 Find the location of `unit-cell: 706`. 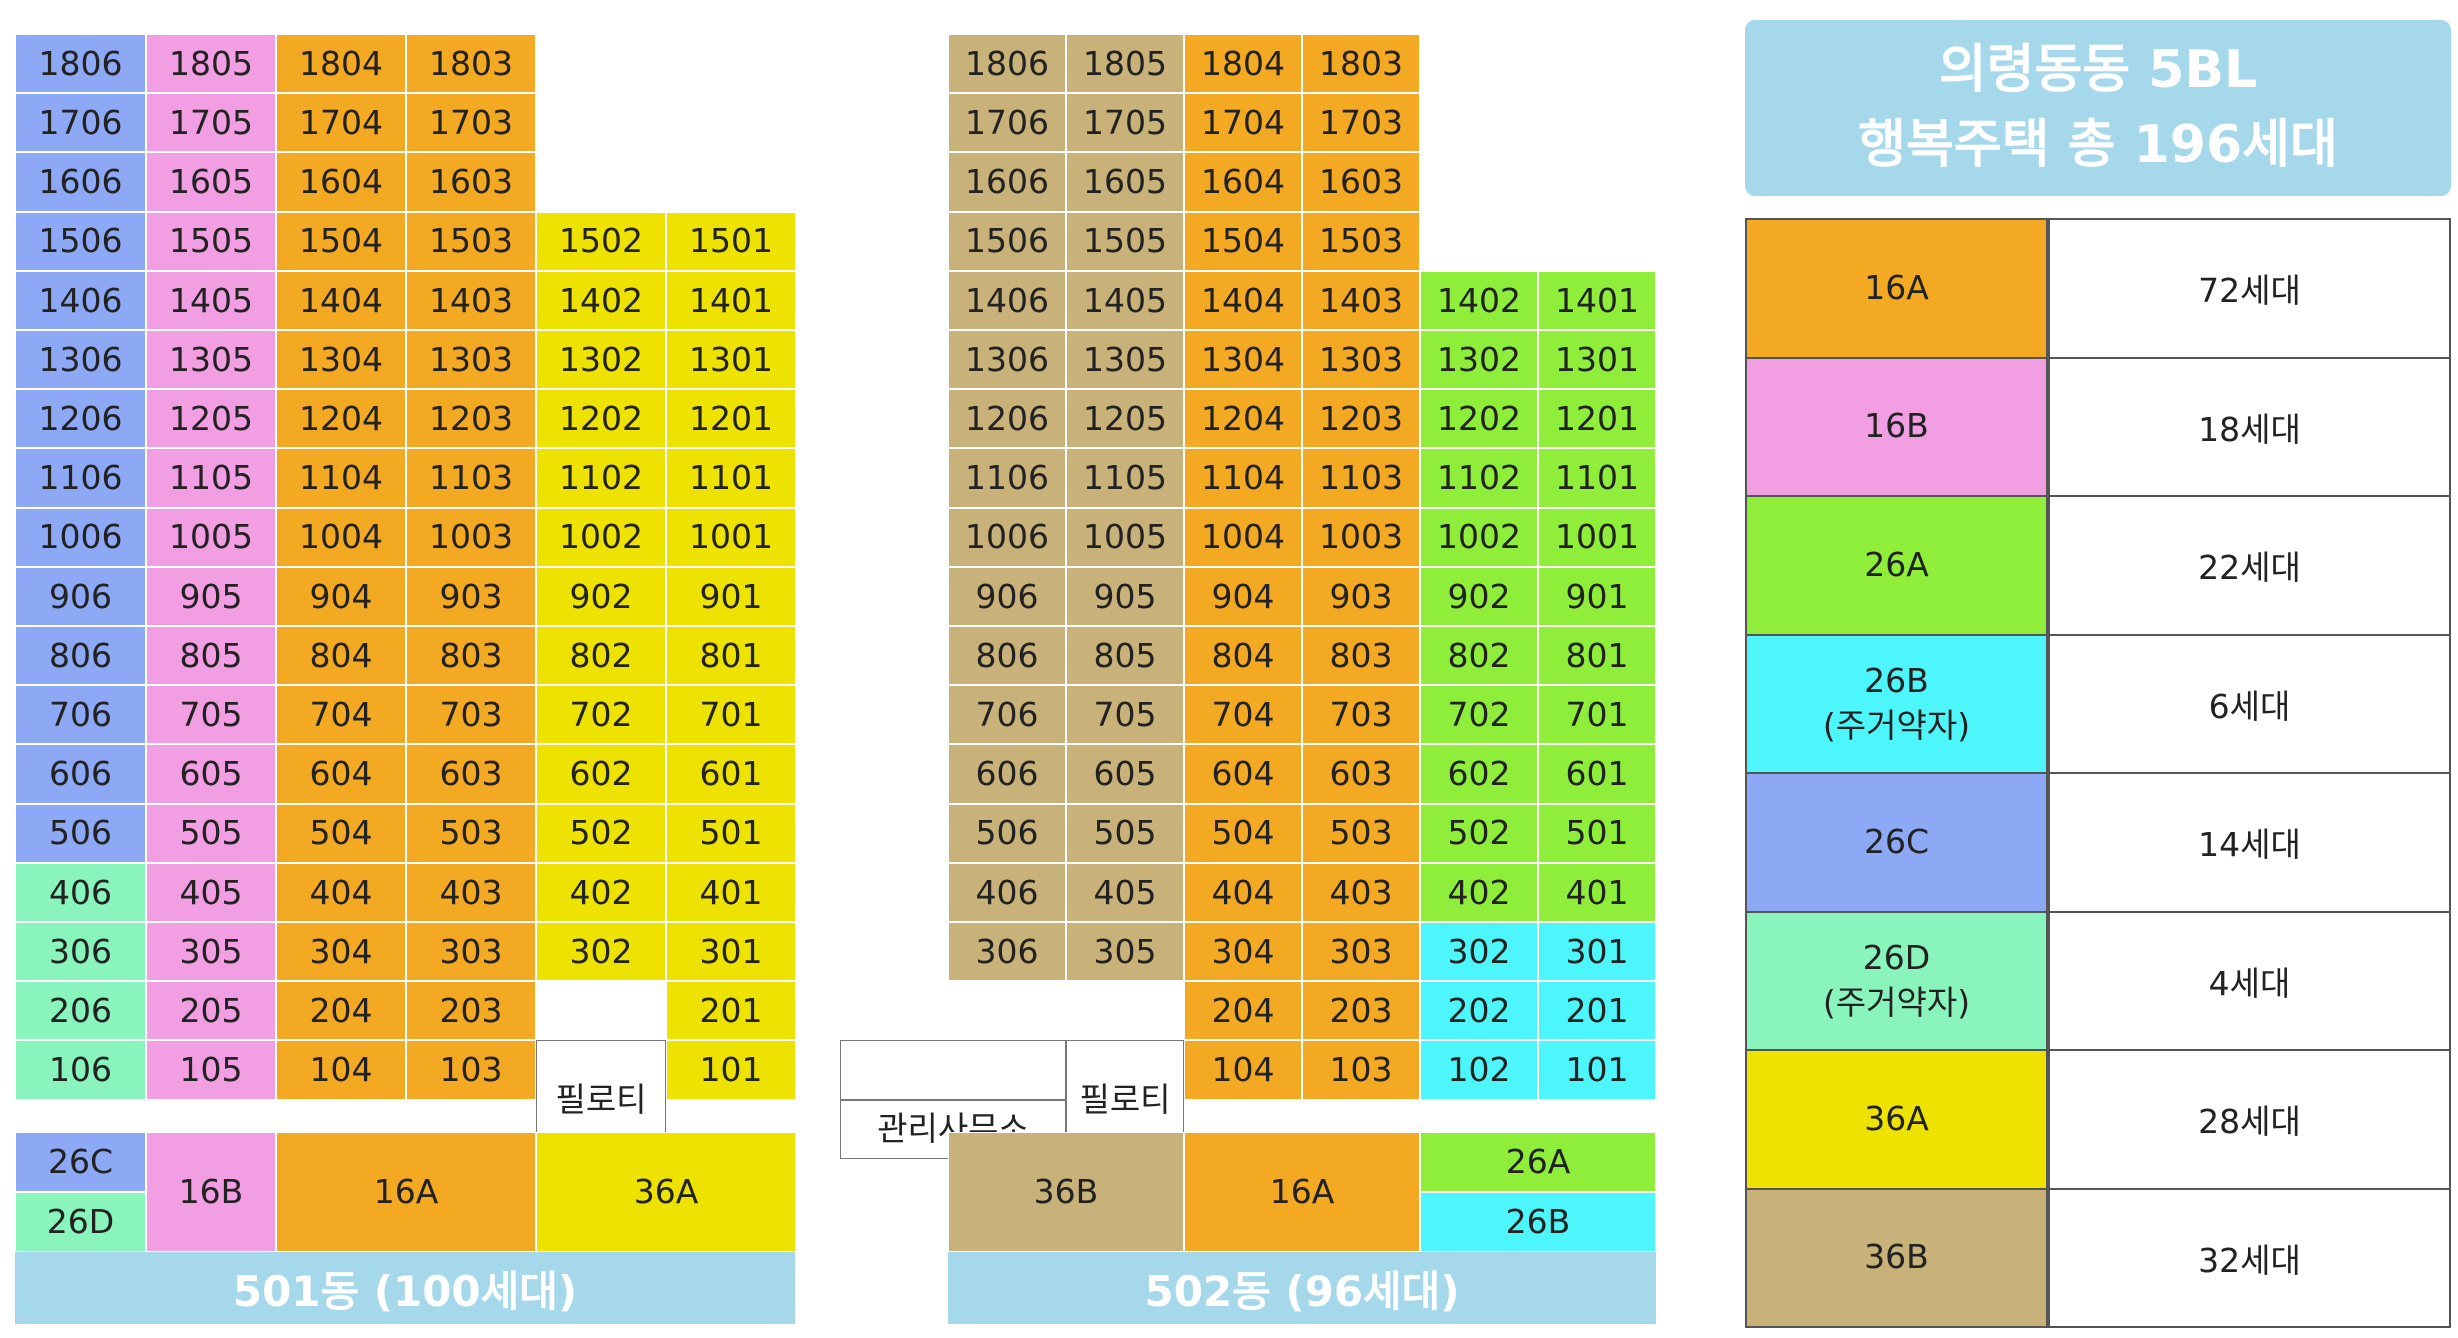

unit-cell: 706 is located at coordinates (80, 715).